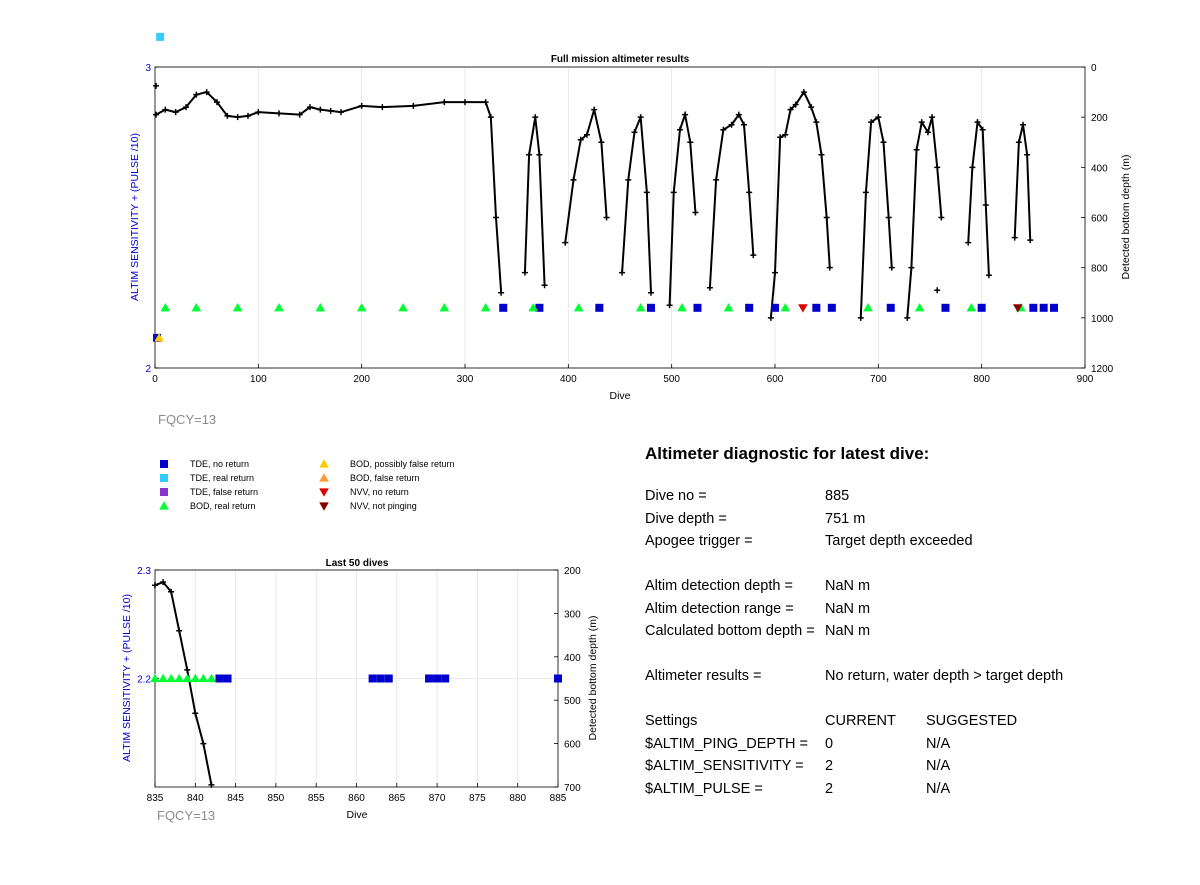 The height and width of the screenshot is (885, 1200). What do you see at coordinates (144, 571) in the screenshot?
I see `left-y-tick-label: 2.3` at bounding box center [144, 571].